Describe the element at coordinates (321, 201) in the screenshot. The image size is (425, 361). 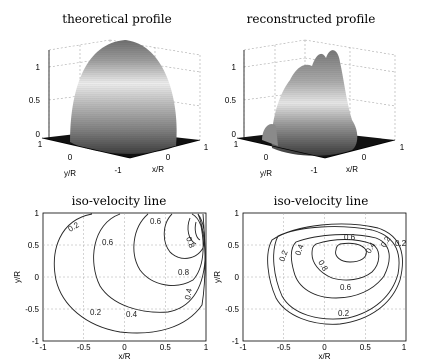
I see `title-iso-velocity-right: iso-velocity line` at that location.